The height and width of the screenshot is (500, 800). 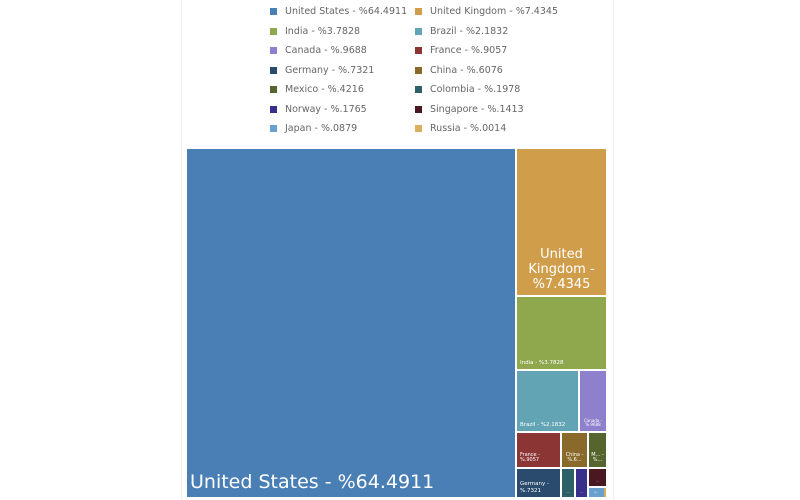 I want to click on legend-label: Japan - %.0879, so click(x=321, y=128).